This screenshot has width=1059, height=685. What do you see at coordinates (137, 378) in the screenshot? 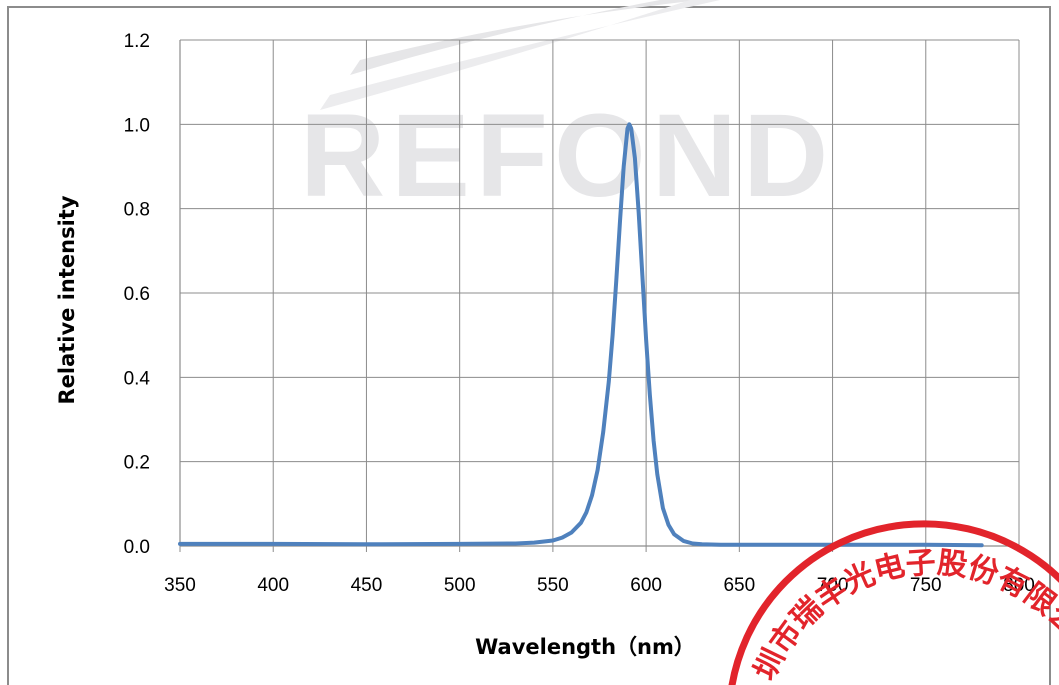
I see `y-tick-label: 0.4` at bounding box center [137, 378].